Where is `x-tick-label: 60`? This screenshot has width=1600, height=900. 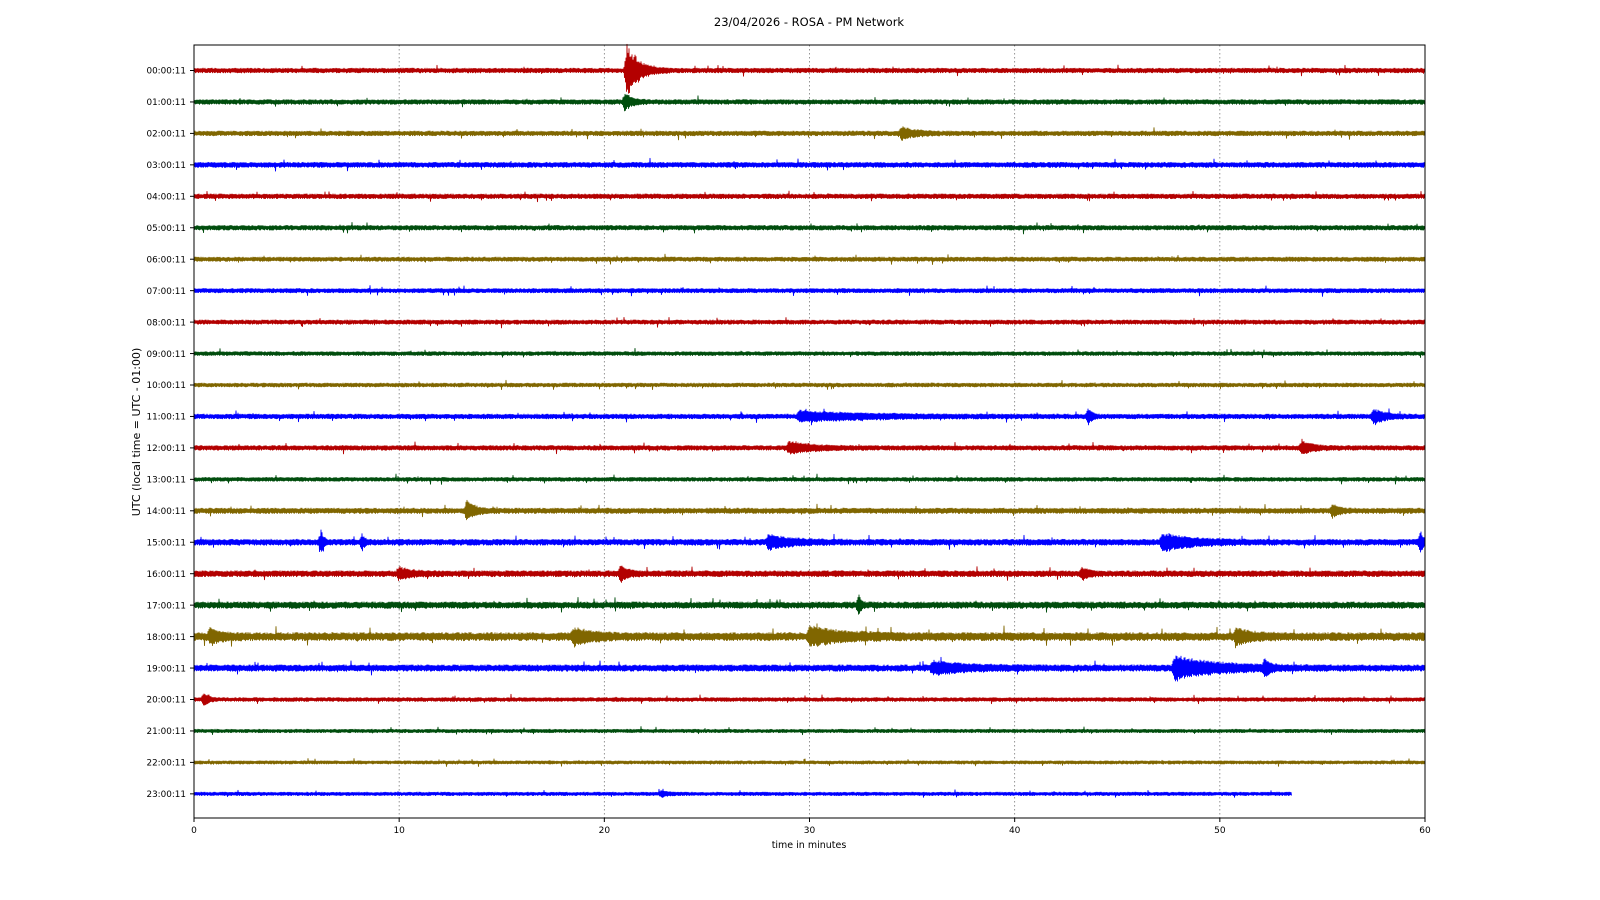 x-tick-label: 60 is located at coordinates (1425, 831).